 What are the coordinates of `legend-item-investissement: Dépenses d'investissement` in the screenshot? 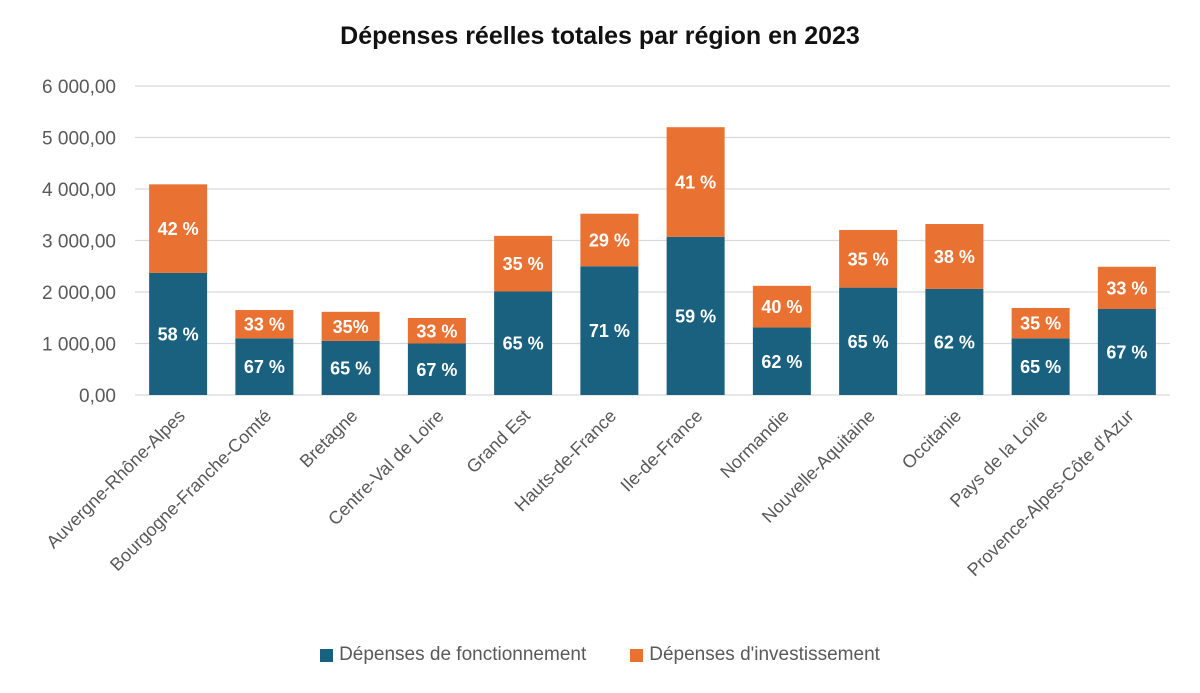 It's located at (755, 655).